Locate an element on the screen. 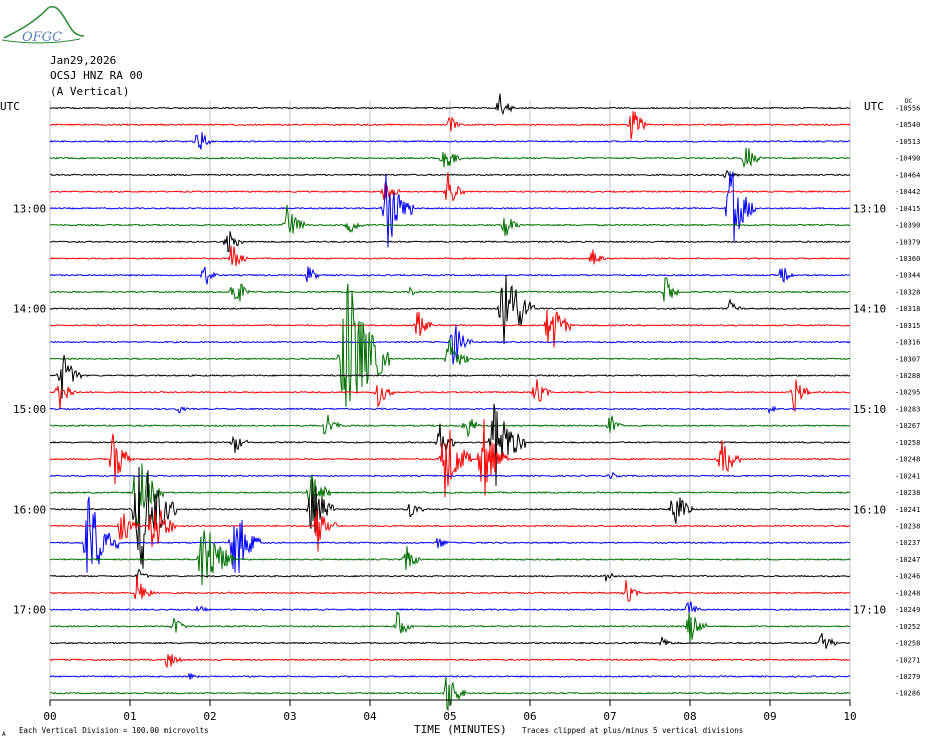  left-time-label: 15:00 is located at coordinates (29, 409).